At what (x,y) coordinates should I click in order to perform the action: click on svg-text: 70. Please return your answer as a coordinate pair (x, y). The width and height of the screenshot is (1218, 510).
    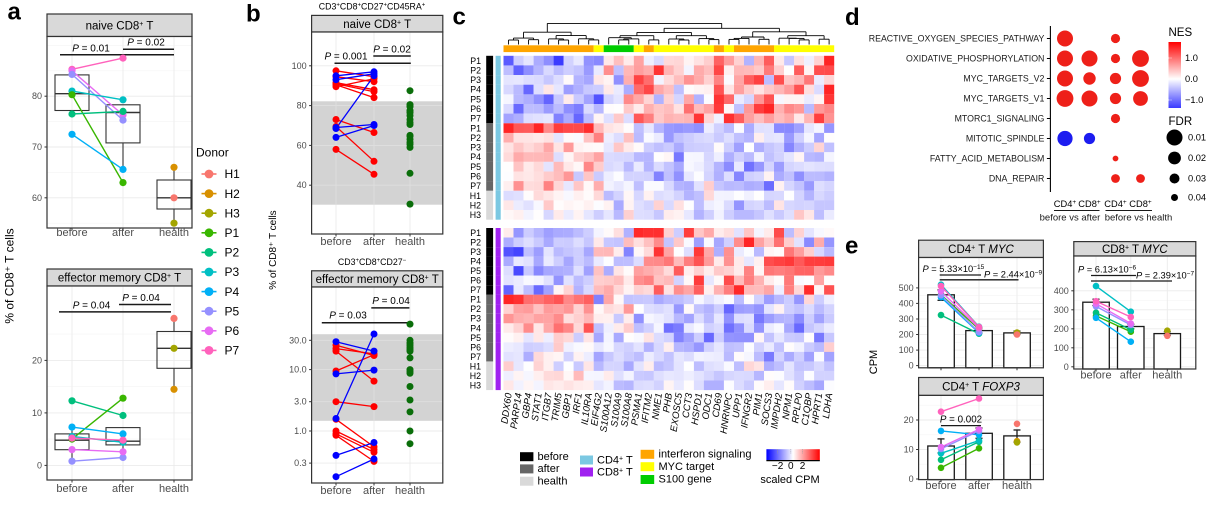
    Looking at the image, I should click on (37, 147).